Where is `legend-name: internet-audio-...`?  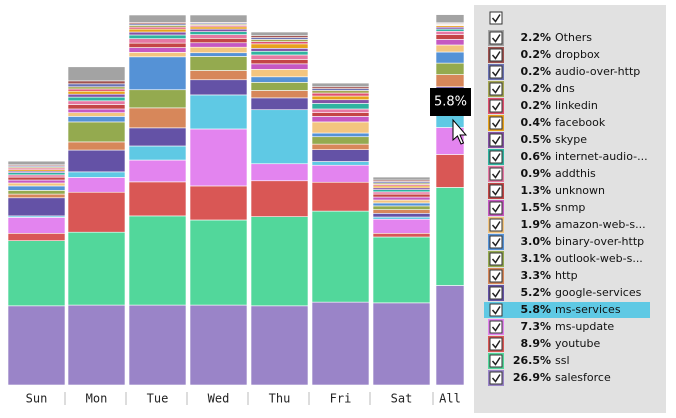
legend-name: internet-audio-... is located at coordinates (601, 156).